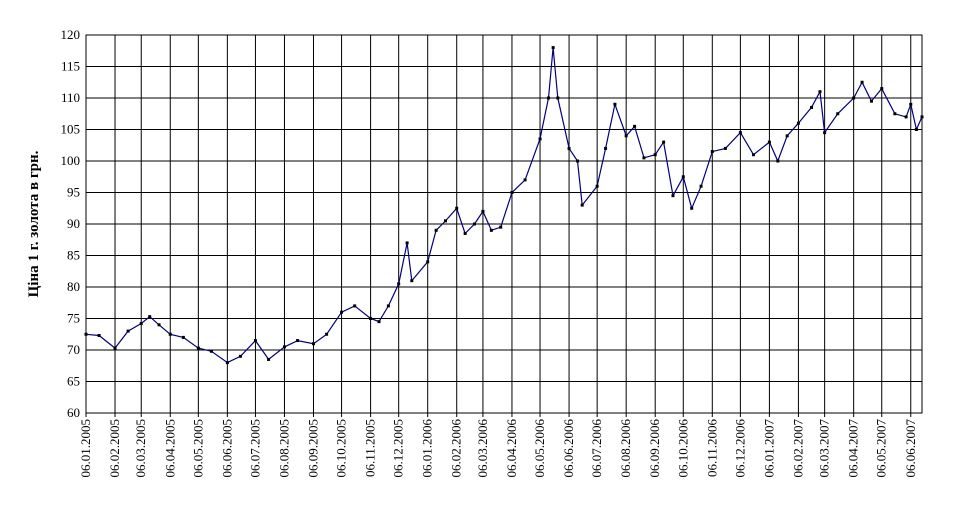  I want to click on x-tick-label: 06.04.2005, so click(169, 448).